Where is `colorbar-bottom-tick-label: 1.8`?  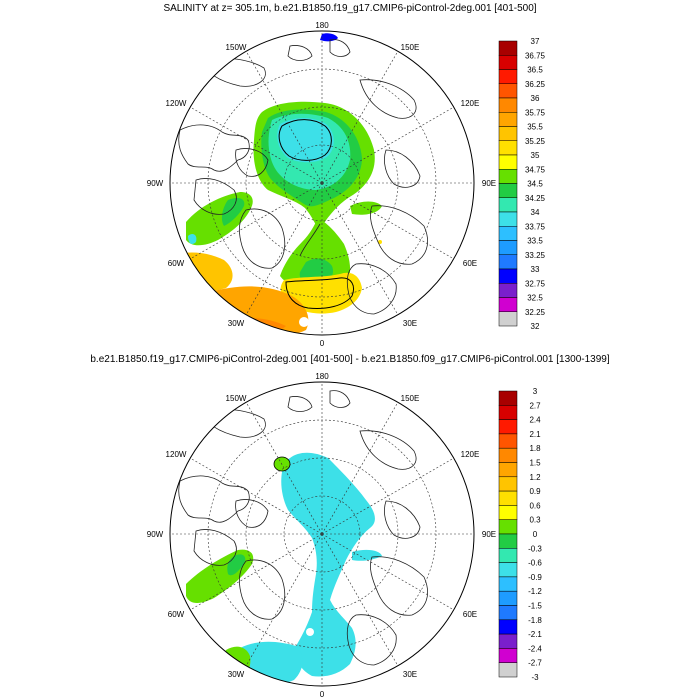 colorbar-bottom-tick-label: 1.8 is located at coordinates (535, 448).